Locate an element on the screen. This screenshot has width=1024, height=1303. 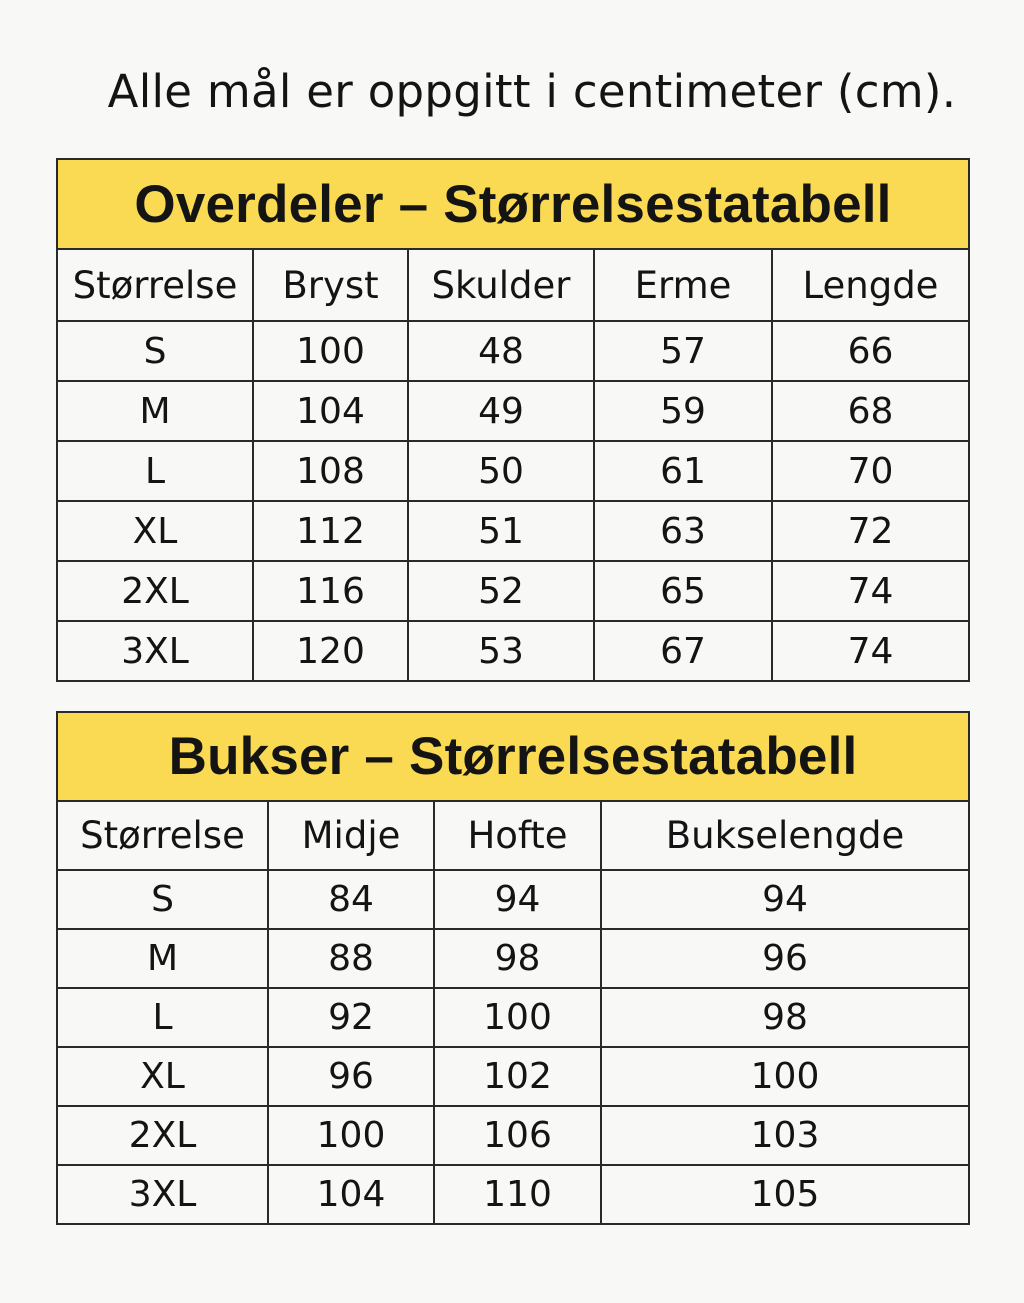
sleeve-cell: 59 is located at coordinates (683, 411).